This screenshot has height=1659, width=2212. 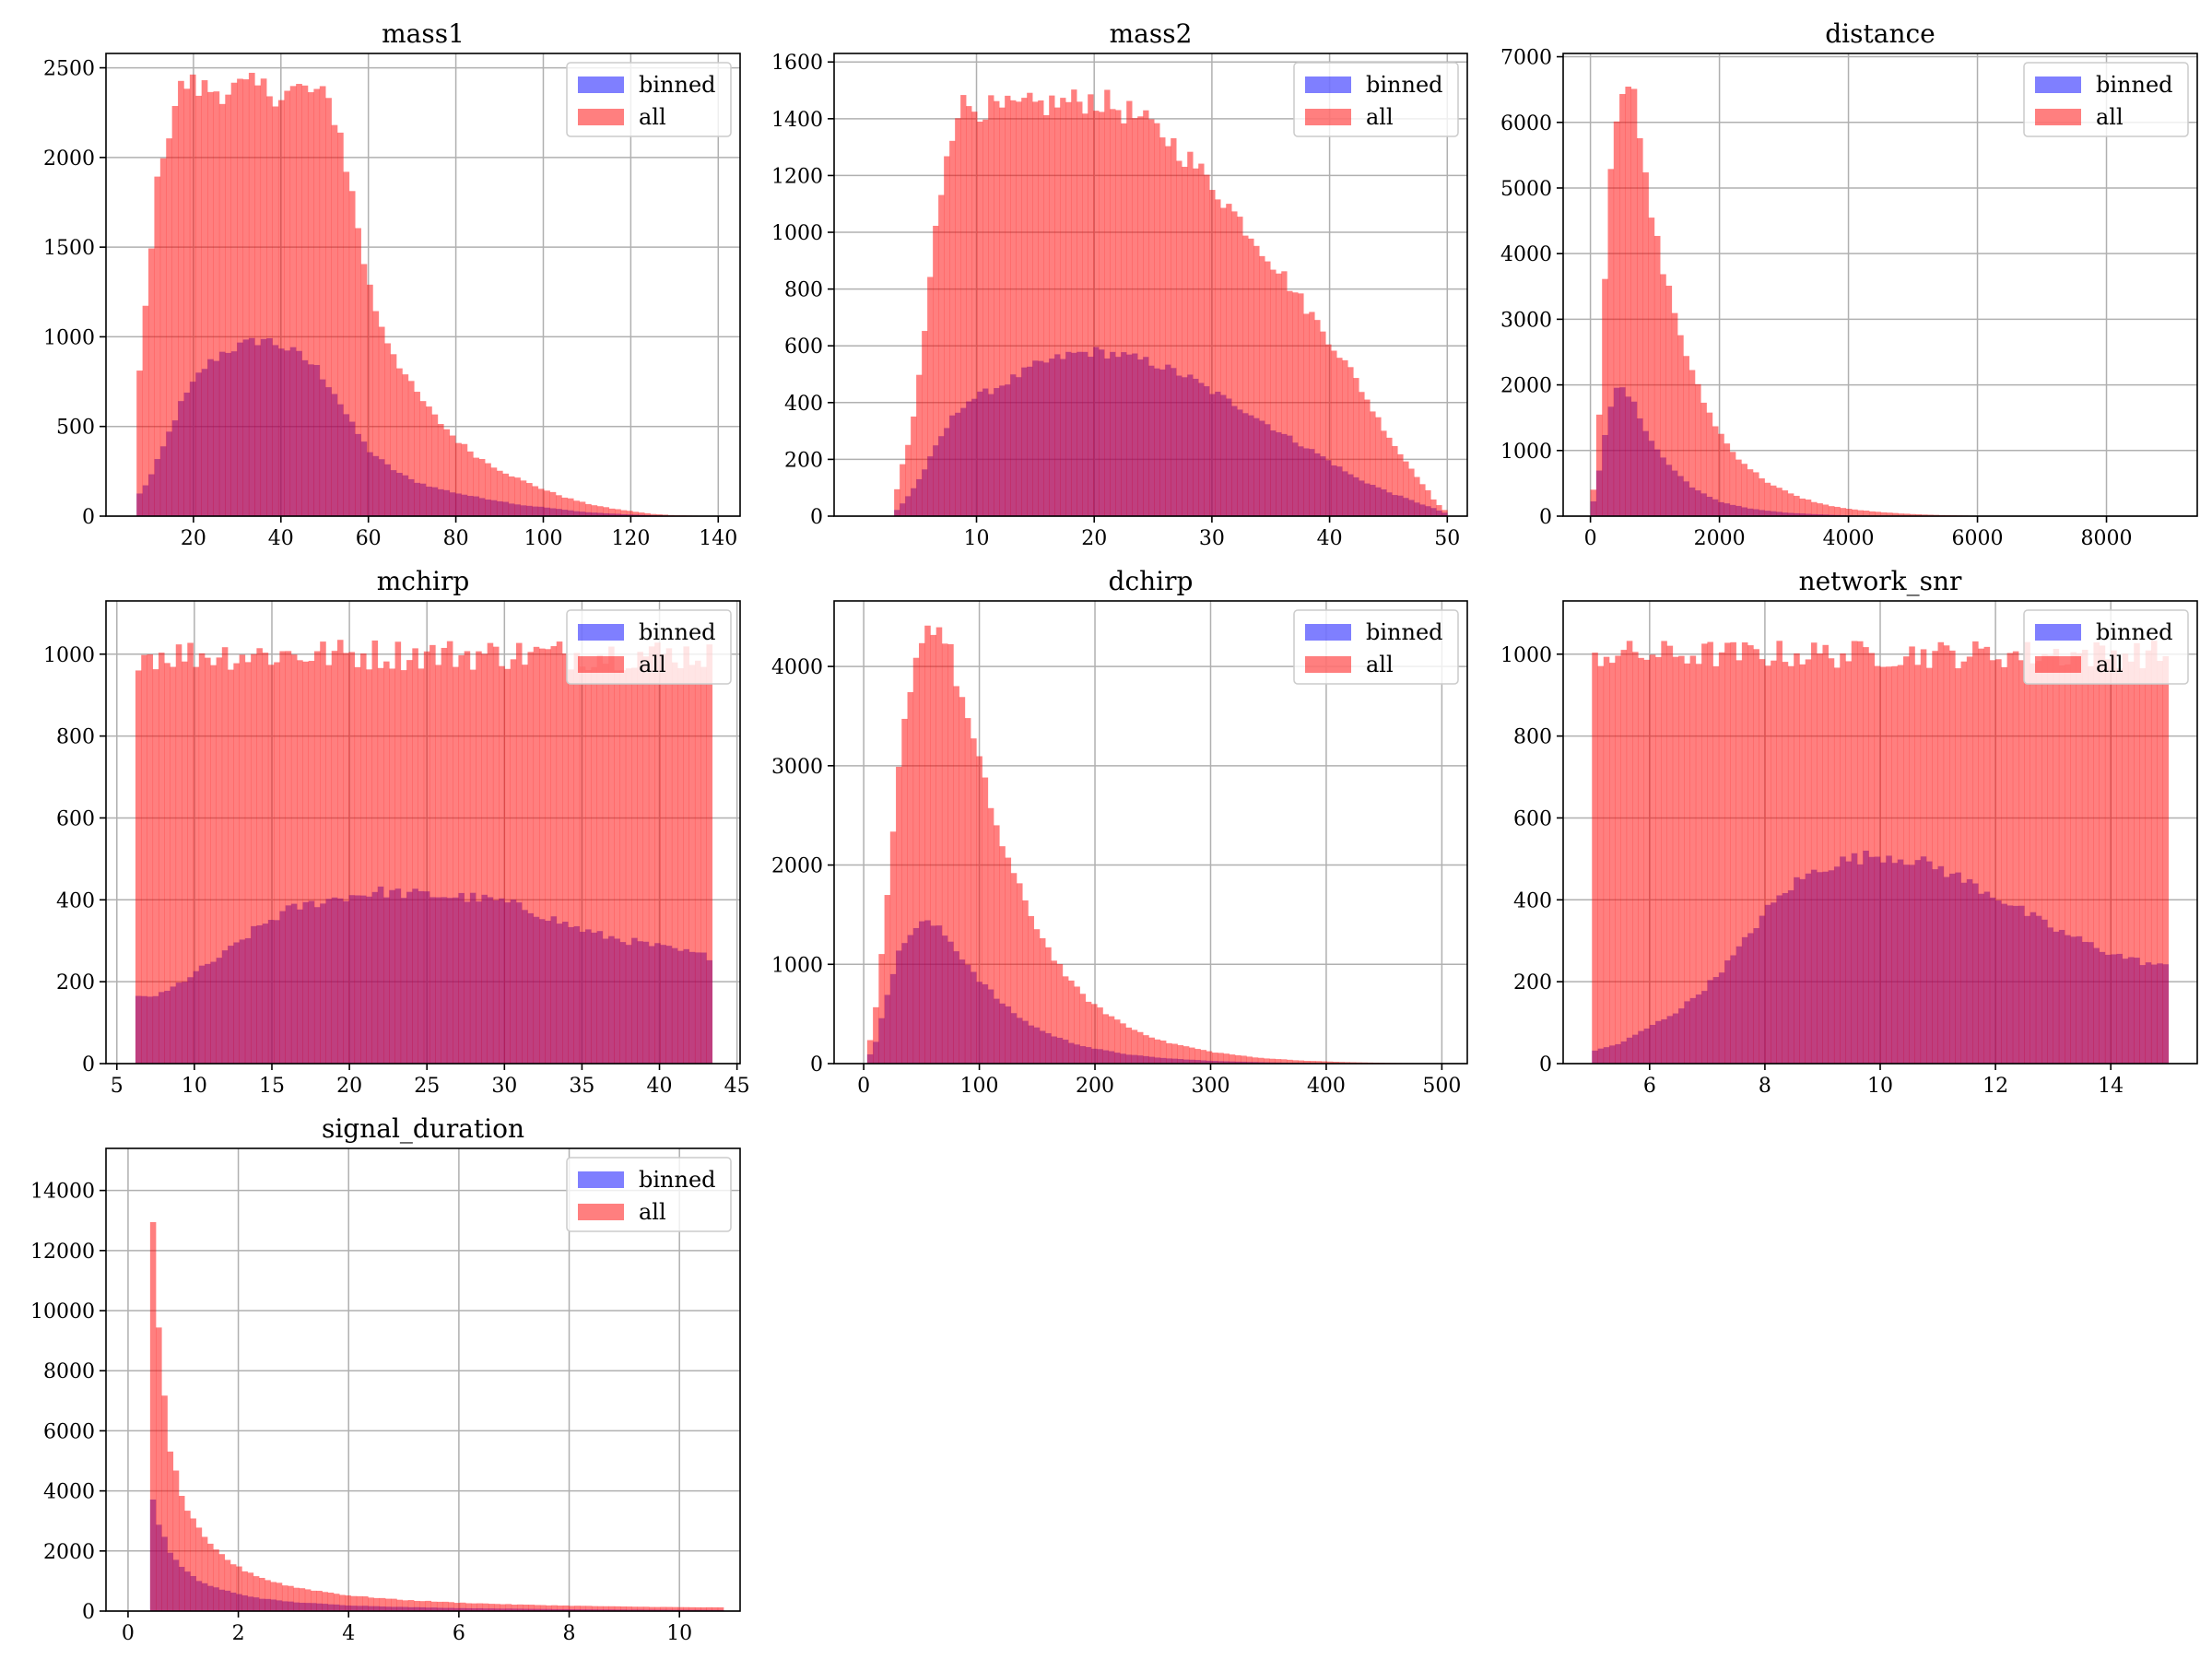 I want to click on x-tick-label: 300, so click(x=1210, y=1086).